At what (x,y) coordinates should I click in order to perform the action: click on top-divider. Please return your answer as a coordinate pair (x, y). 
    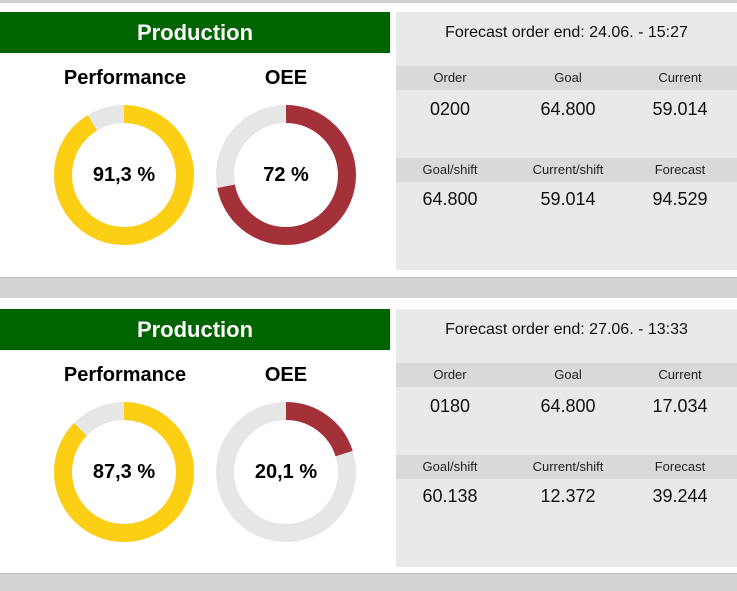
    Looking at the image, I should click on (368, 1).